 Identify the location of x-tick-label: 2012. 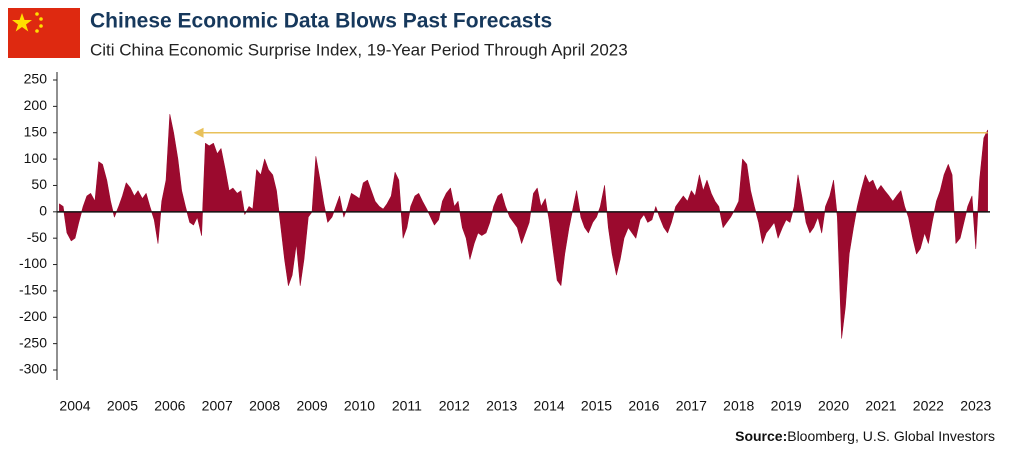
(454, 406).